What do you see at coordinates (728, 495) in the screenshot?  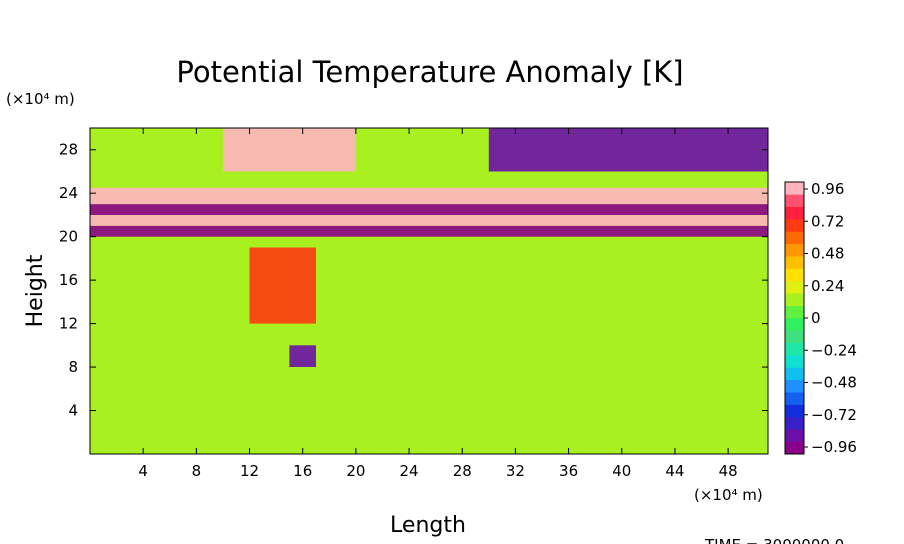 I see `x-unit-label: (×10⁴ m)` at bounding box center [728, 495].